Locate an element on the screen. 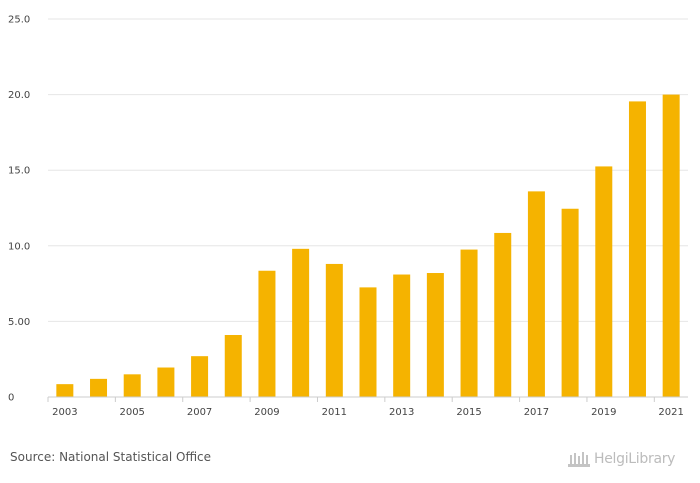  y-tick-label: 10.0 is located at coordinates (19, 246).